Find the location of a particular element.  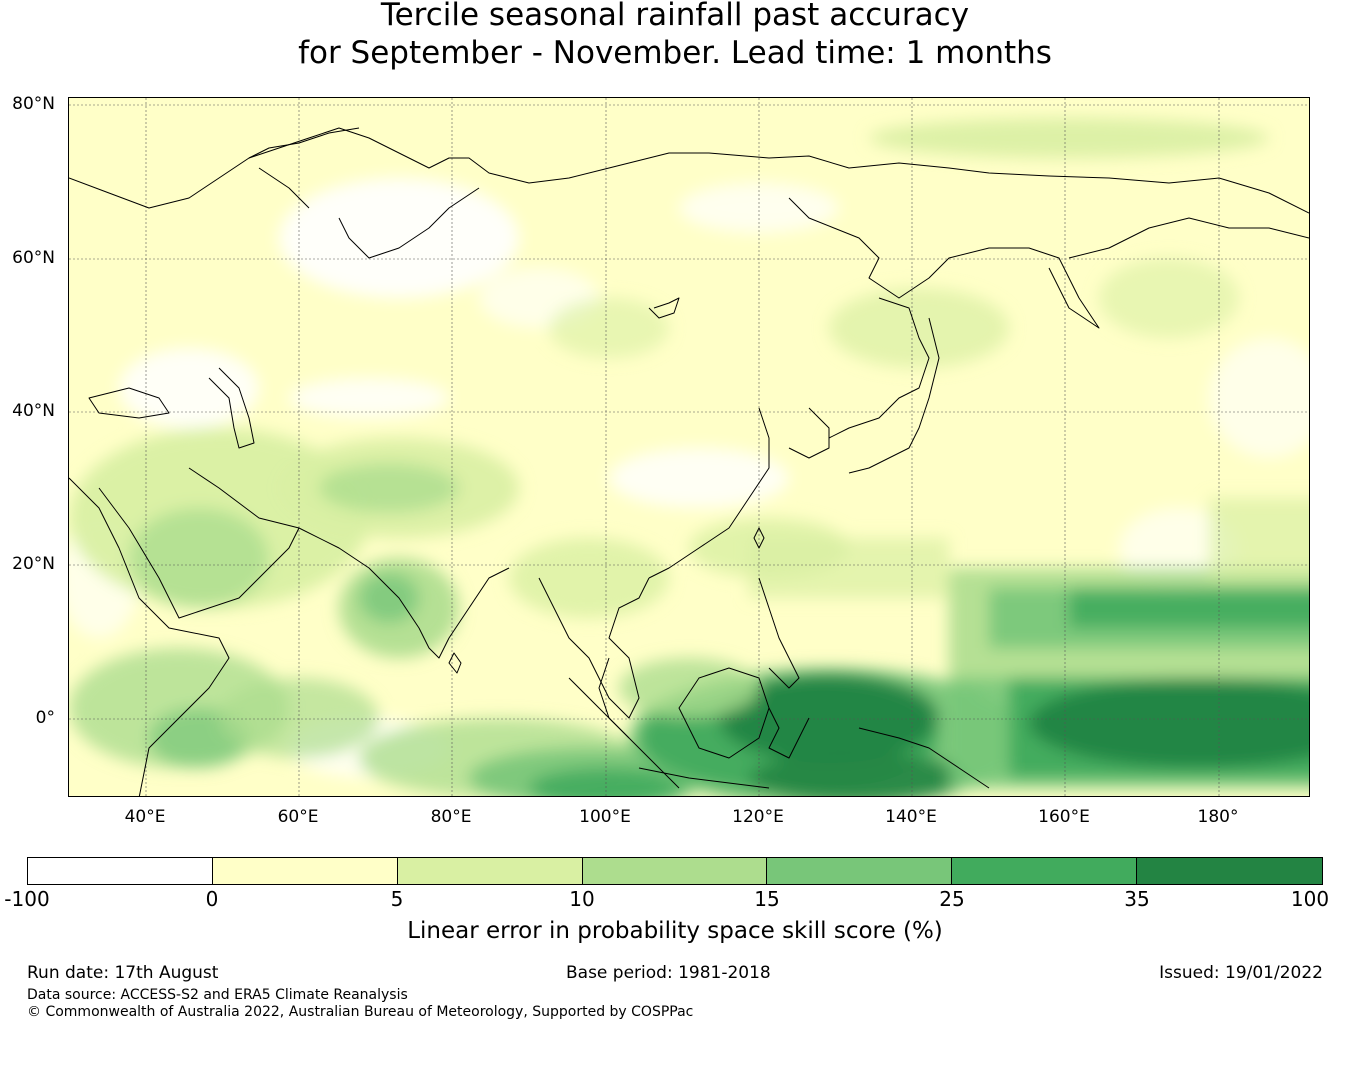

longitude-label-100e: 100°E is located at coordinates (605, 817).